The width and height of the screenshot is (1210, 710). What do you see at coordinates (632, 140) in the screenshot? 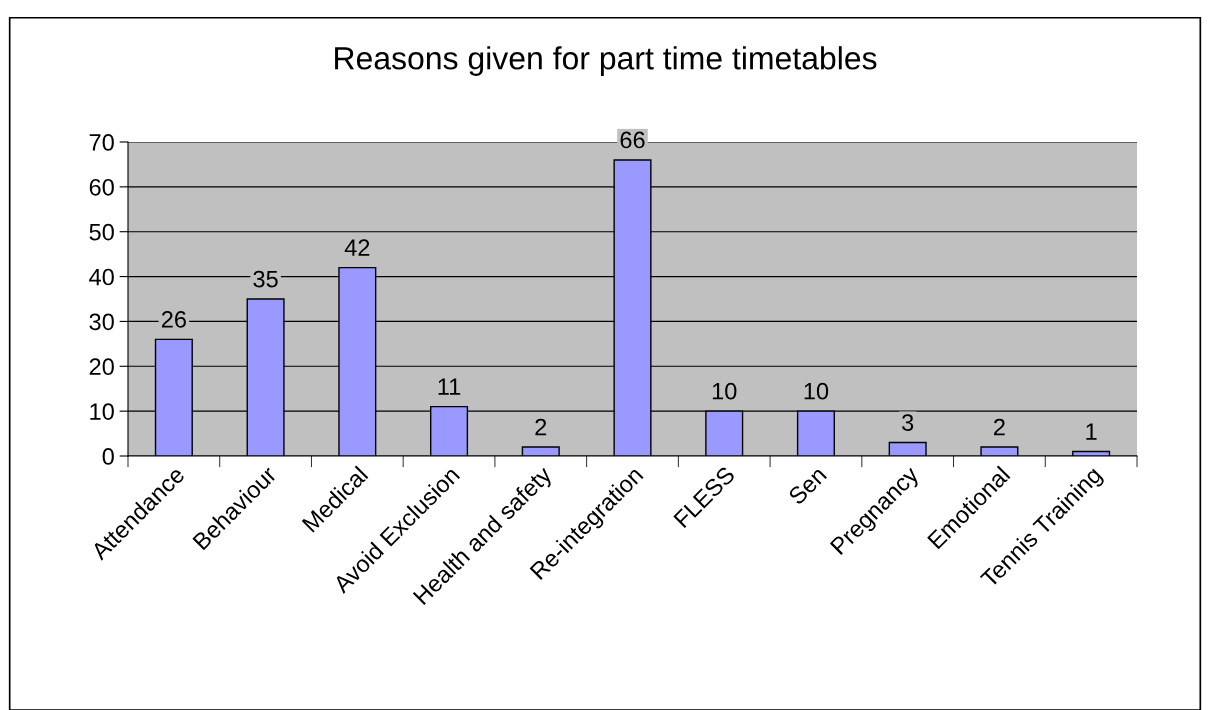
I see `data-label: 66` at bounding box center [632, 140].